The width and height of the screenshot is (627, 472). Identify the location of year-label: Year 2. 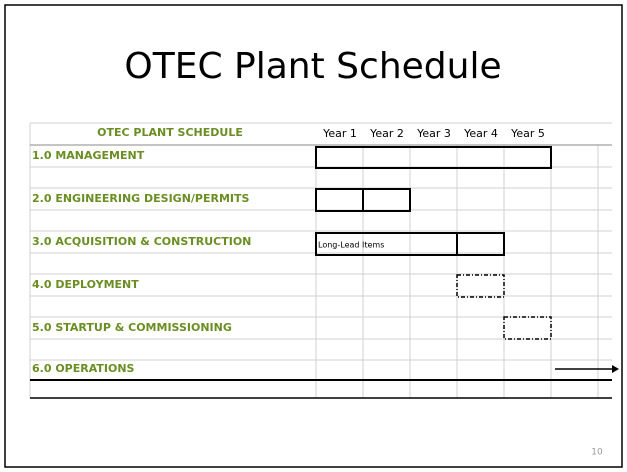
(386, 133).